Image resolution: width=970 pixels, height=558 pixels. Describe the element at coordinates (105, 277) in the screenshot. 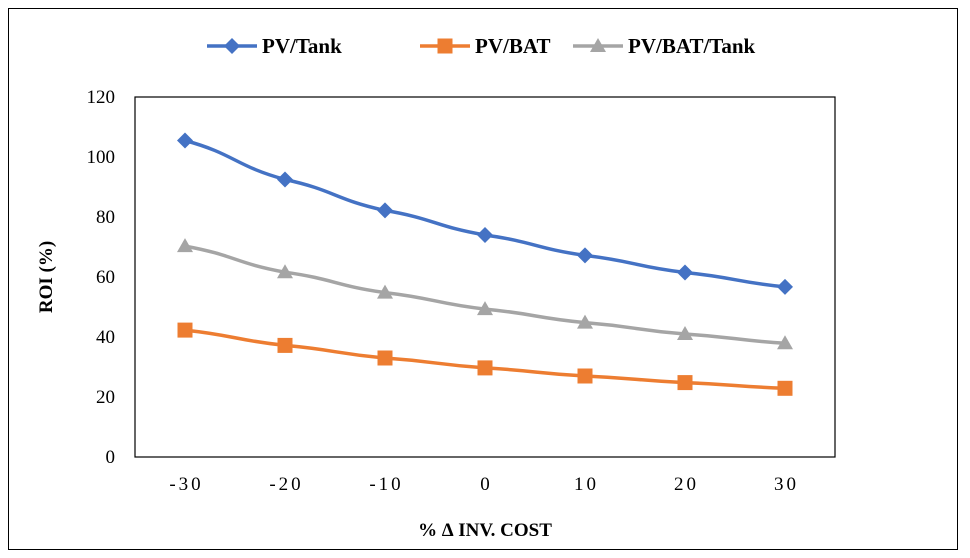

I see `y-tick-label: 60` at that location.